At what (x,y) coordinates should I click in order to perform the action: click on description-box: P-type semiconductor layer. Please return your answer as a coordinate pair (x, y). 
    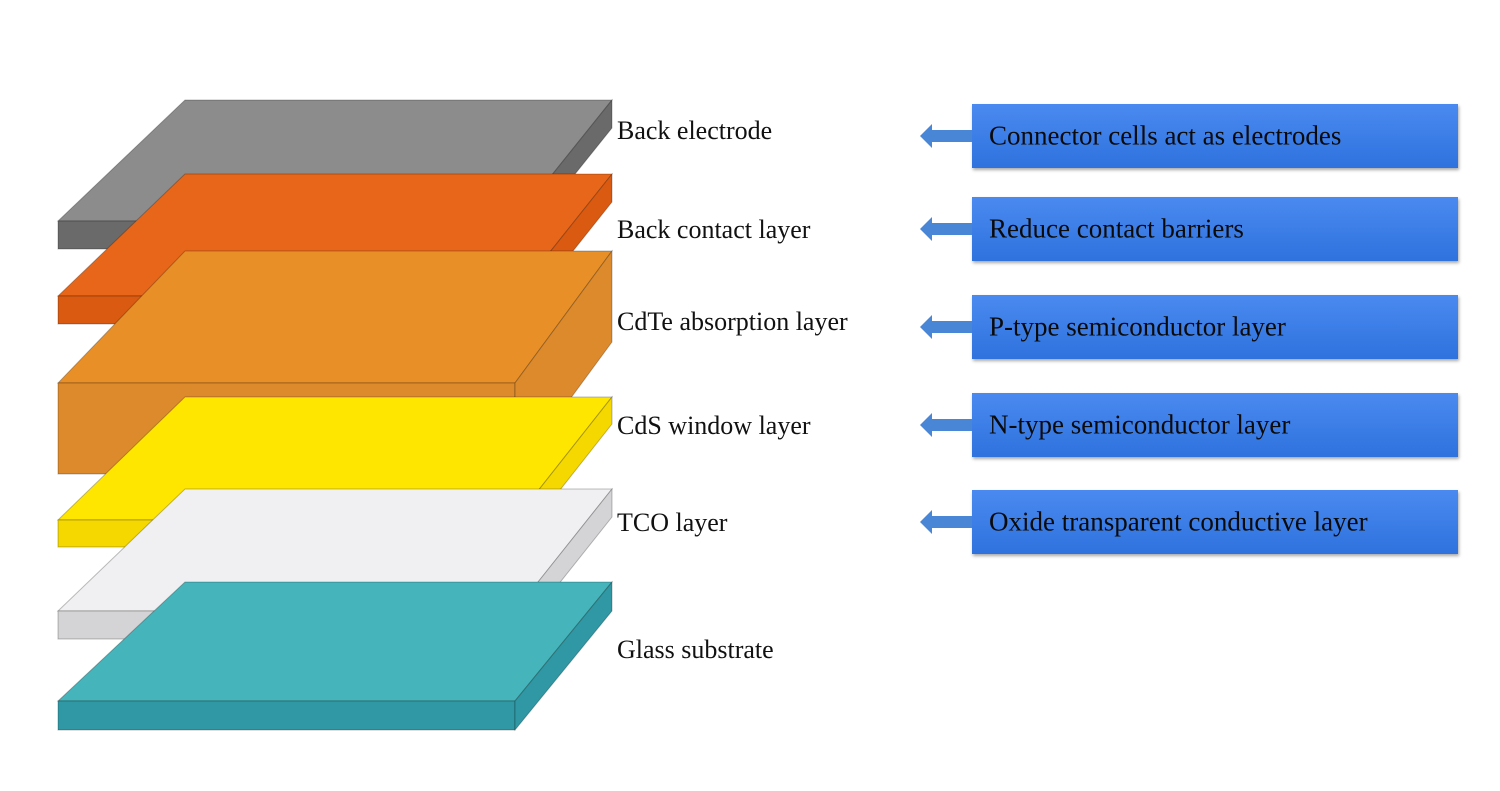
    Looking at the image, I should click on (1215, 327).